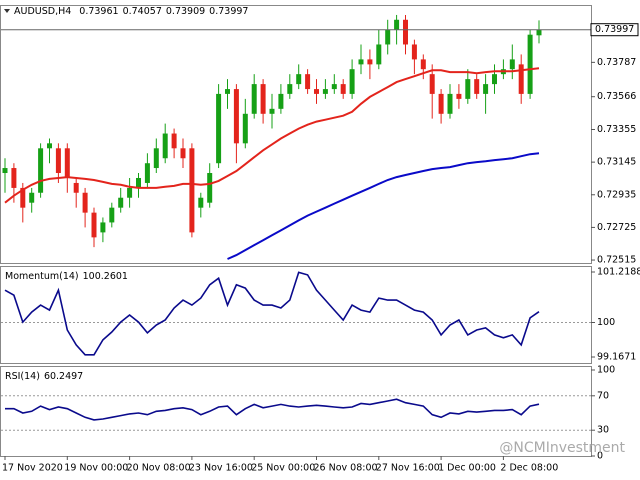  I want to click on y-tick-label: 0, so click(600, 456).